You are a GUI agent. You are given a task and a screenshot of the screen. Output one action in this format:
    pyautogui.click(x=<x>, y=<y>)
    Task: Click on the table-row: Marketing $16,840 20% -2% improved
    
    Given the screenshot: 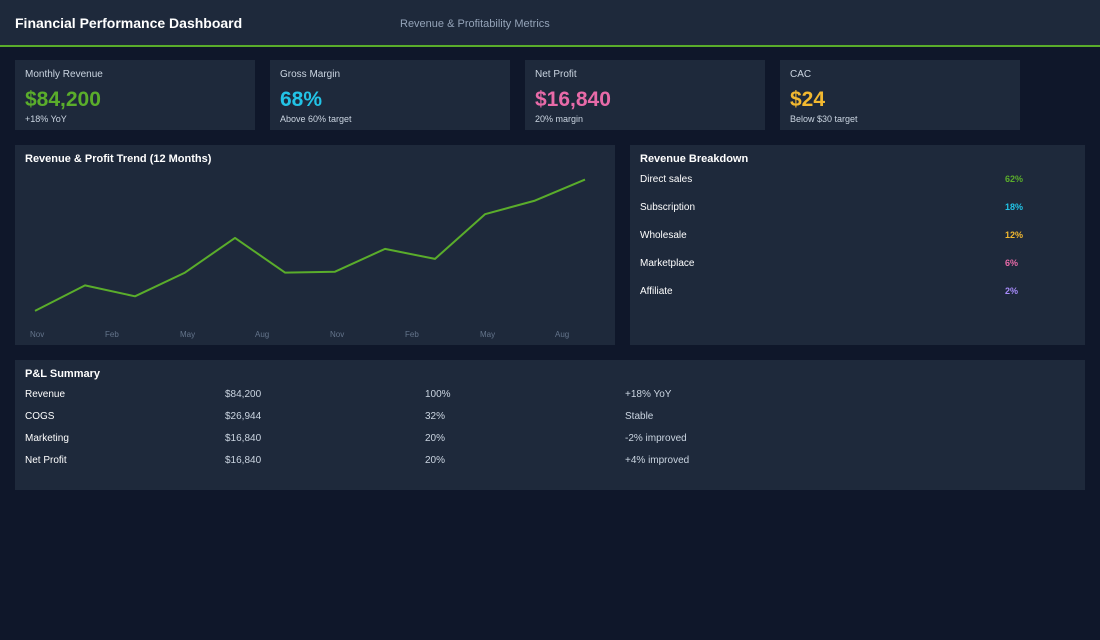 What is the action you would take?
    pyautogui.click(x=550, y=440)
    